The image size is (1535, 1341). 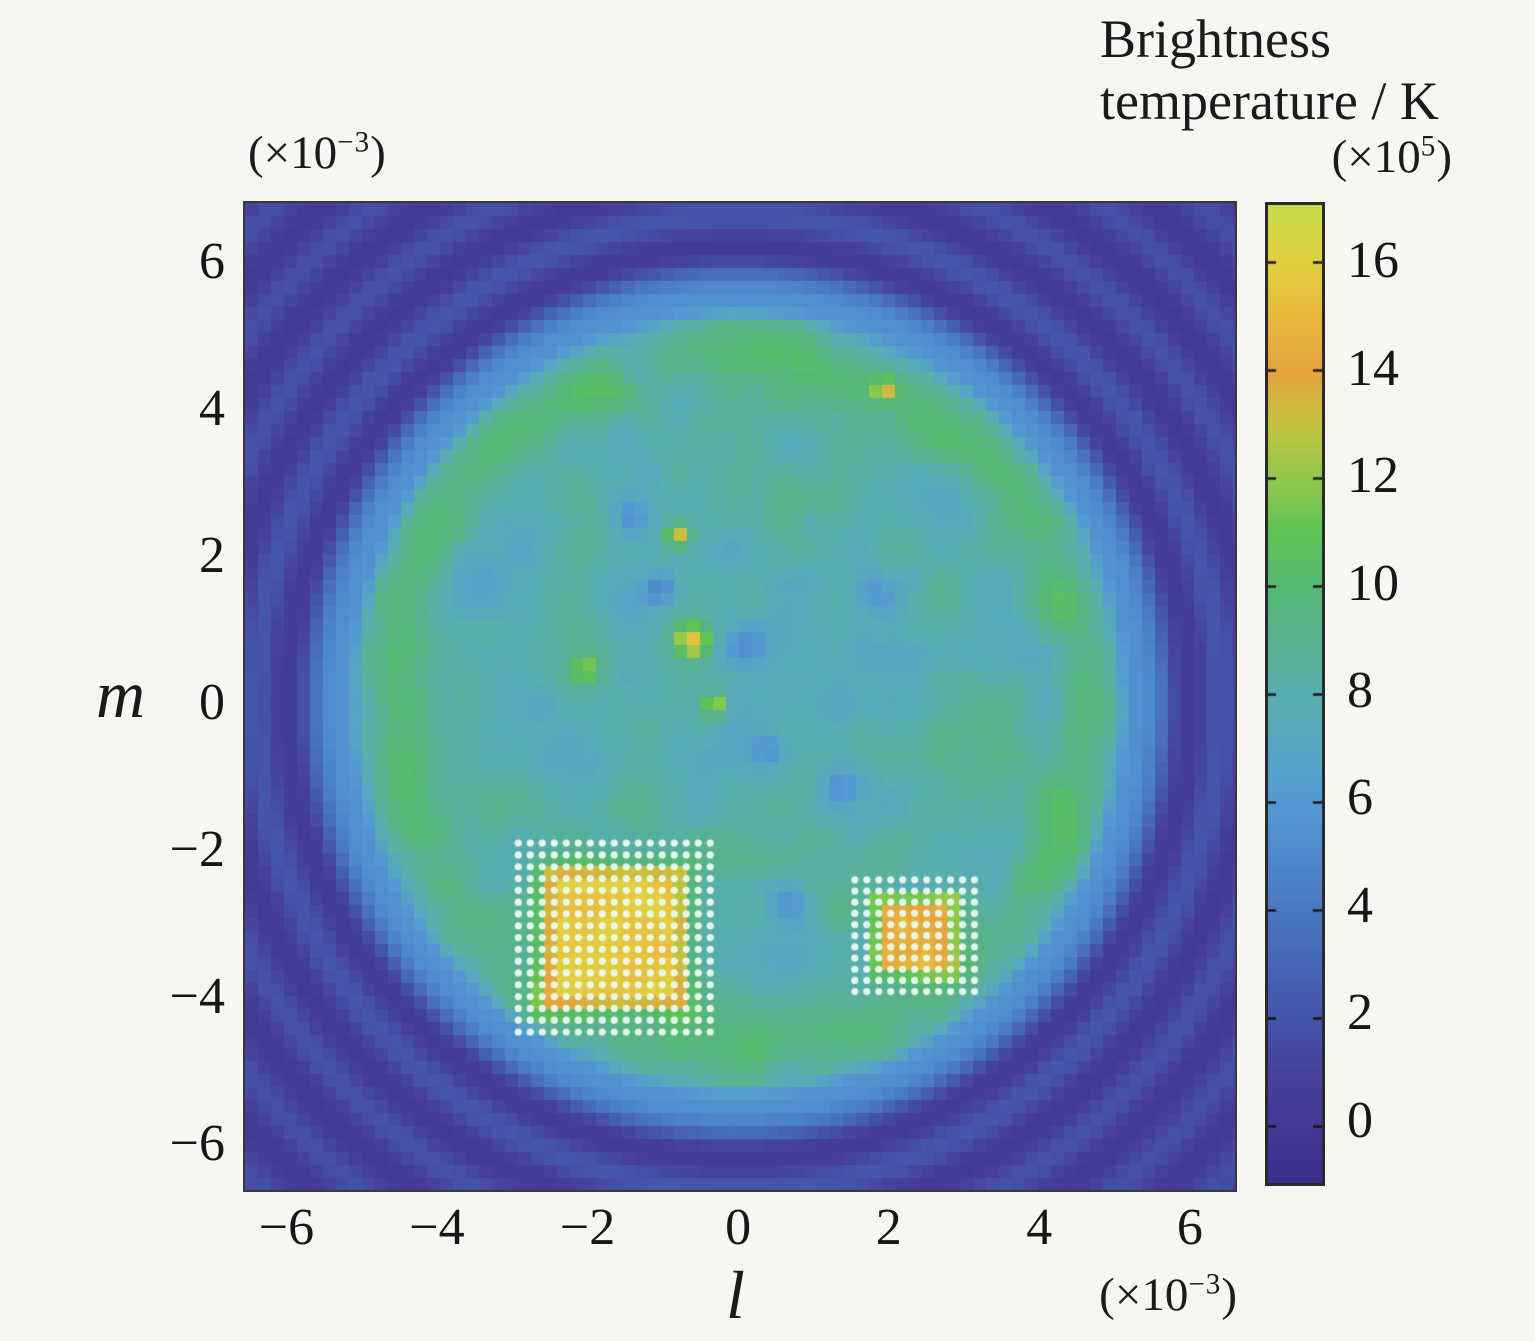 What do you see at coordinates (1360, 1013) in the screenshot?
I see `colorbar-tick-label: 2` at bounding box center [1360, 1013].